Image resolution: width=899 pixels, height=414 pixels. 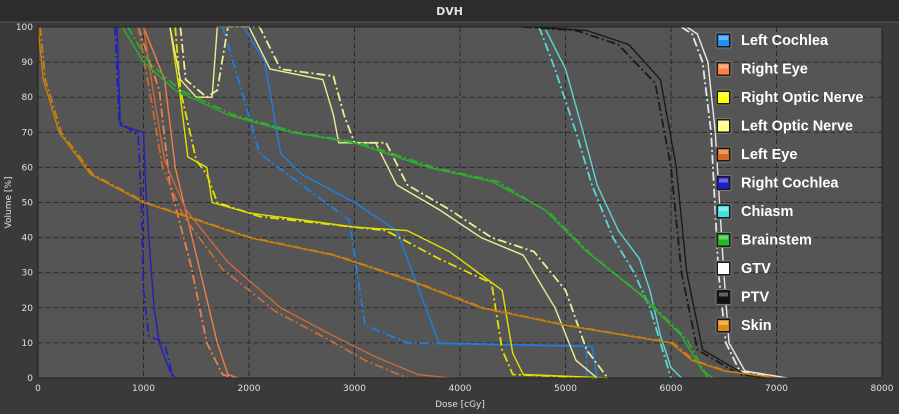 What do you see at coordinates (565, 389) in the screenshot?
I see `x-tick-label: 5000` at bounding box center [565, 389].